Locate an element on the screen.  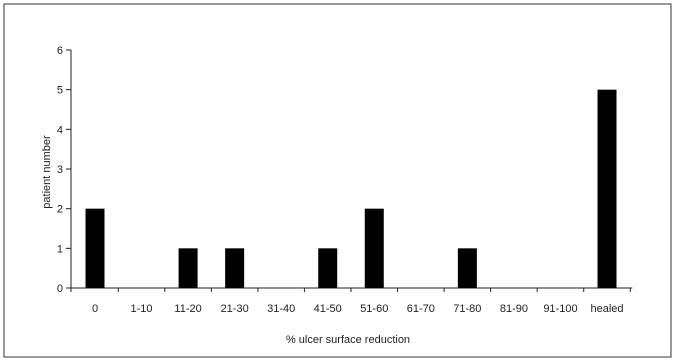
x-tick-label: 91-100 is located at coordinates (560, 309).